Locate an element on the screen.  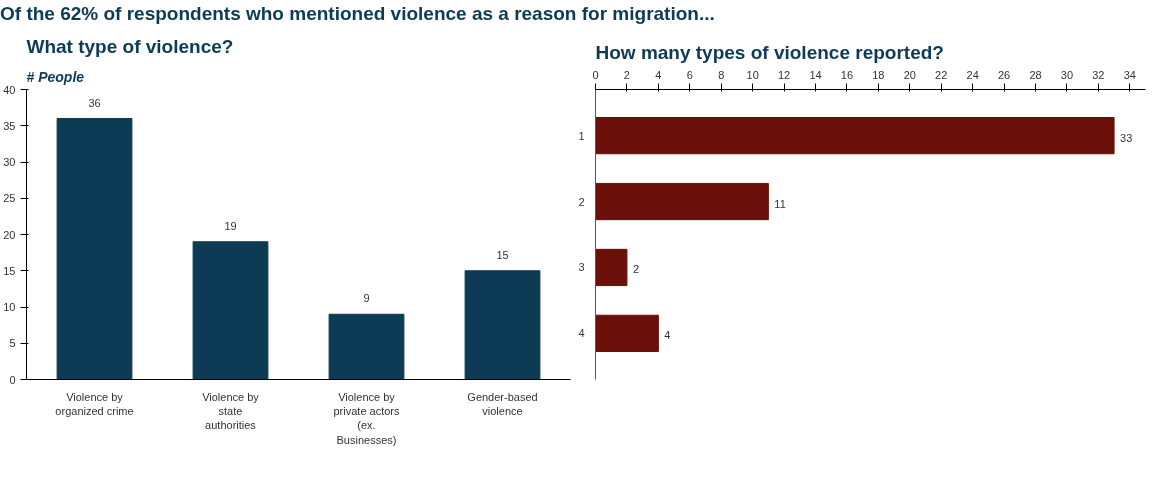
y-tick-label: 0 is located at coordinates (12, 379).